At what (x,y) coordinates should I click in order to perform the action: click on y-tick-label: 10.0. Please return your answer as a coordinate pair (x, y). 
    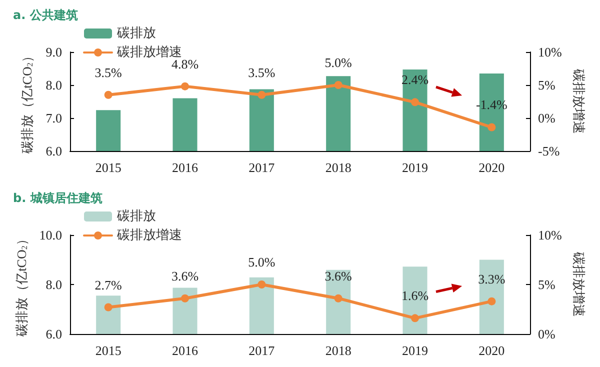
    Looking at the image, I should click on (50, 235).